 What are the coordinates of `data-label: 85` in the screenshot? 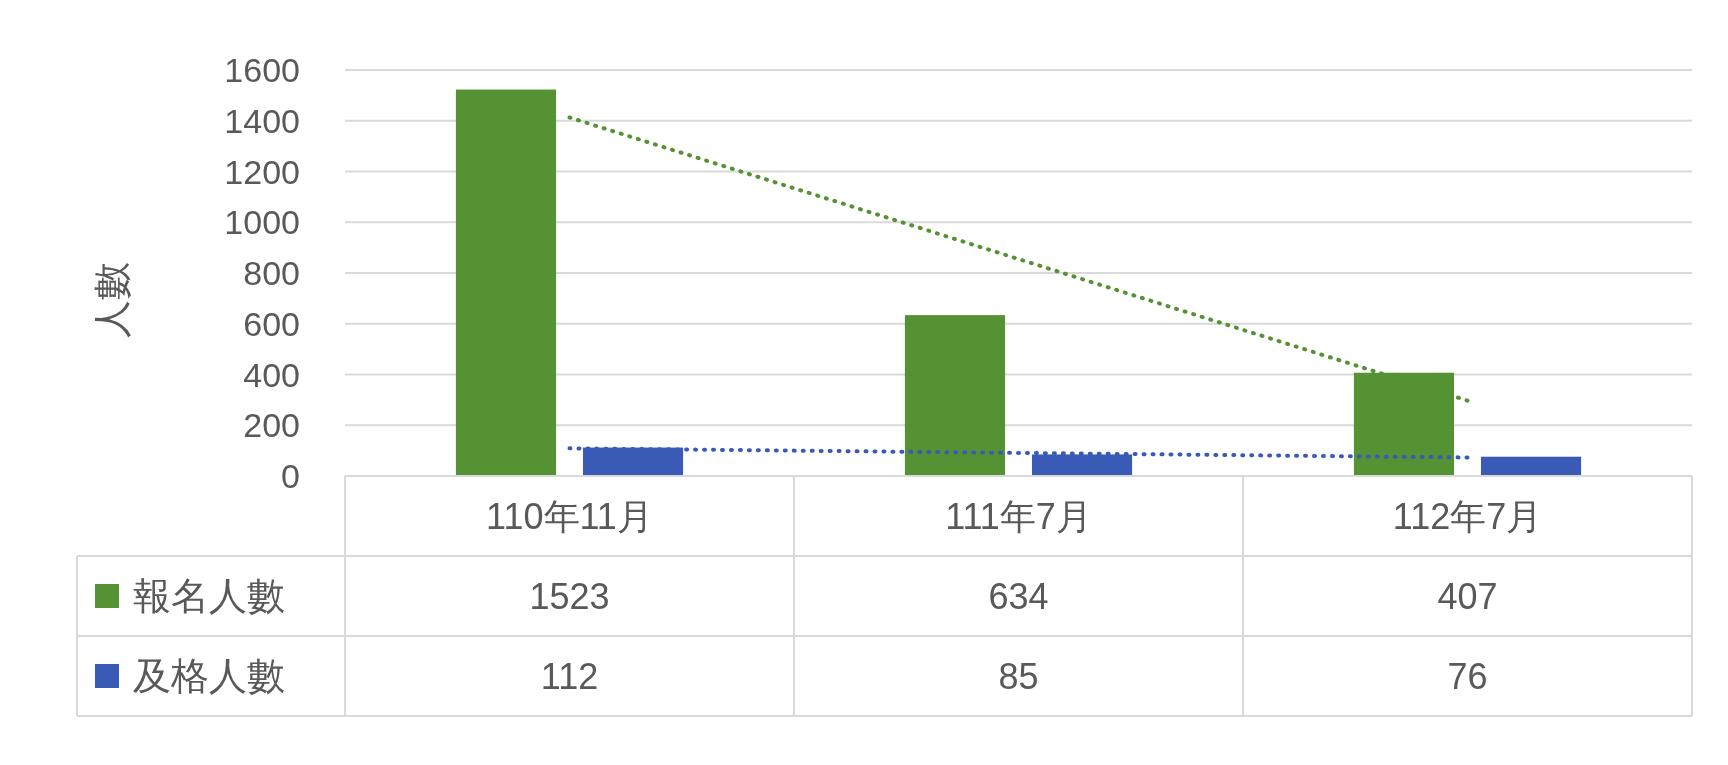 It's located at (1018, 676).